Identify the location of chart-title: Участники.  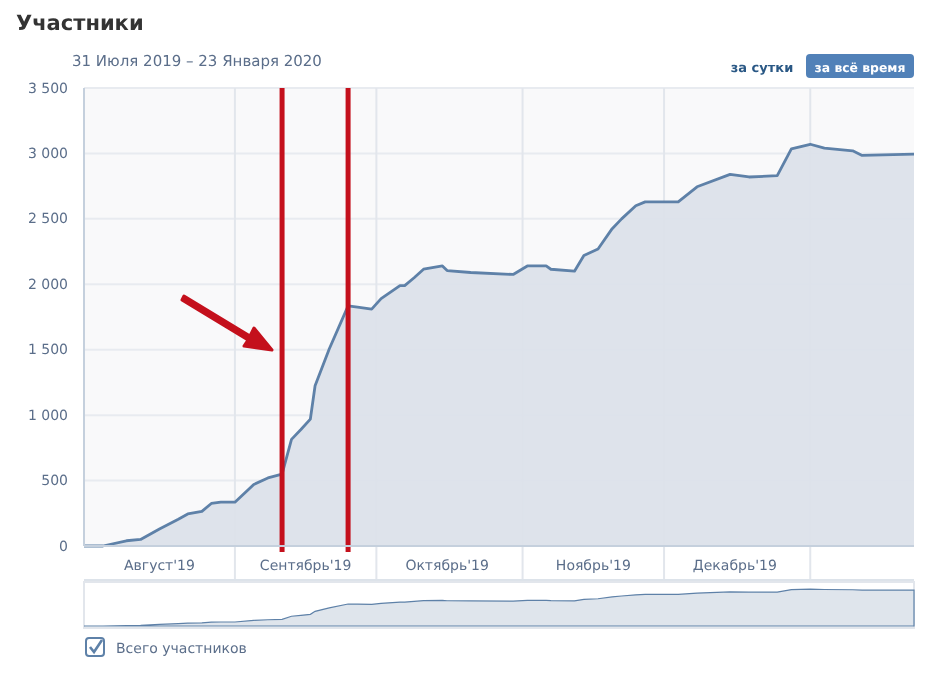
(80, 24).